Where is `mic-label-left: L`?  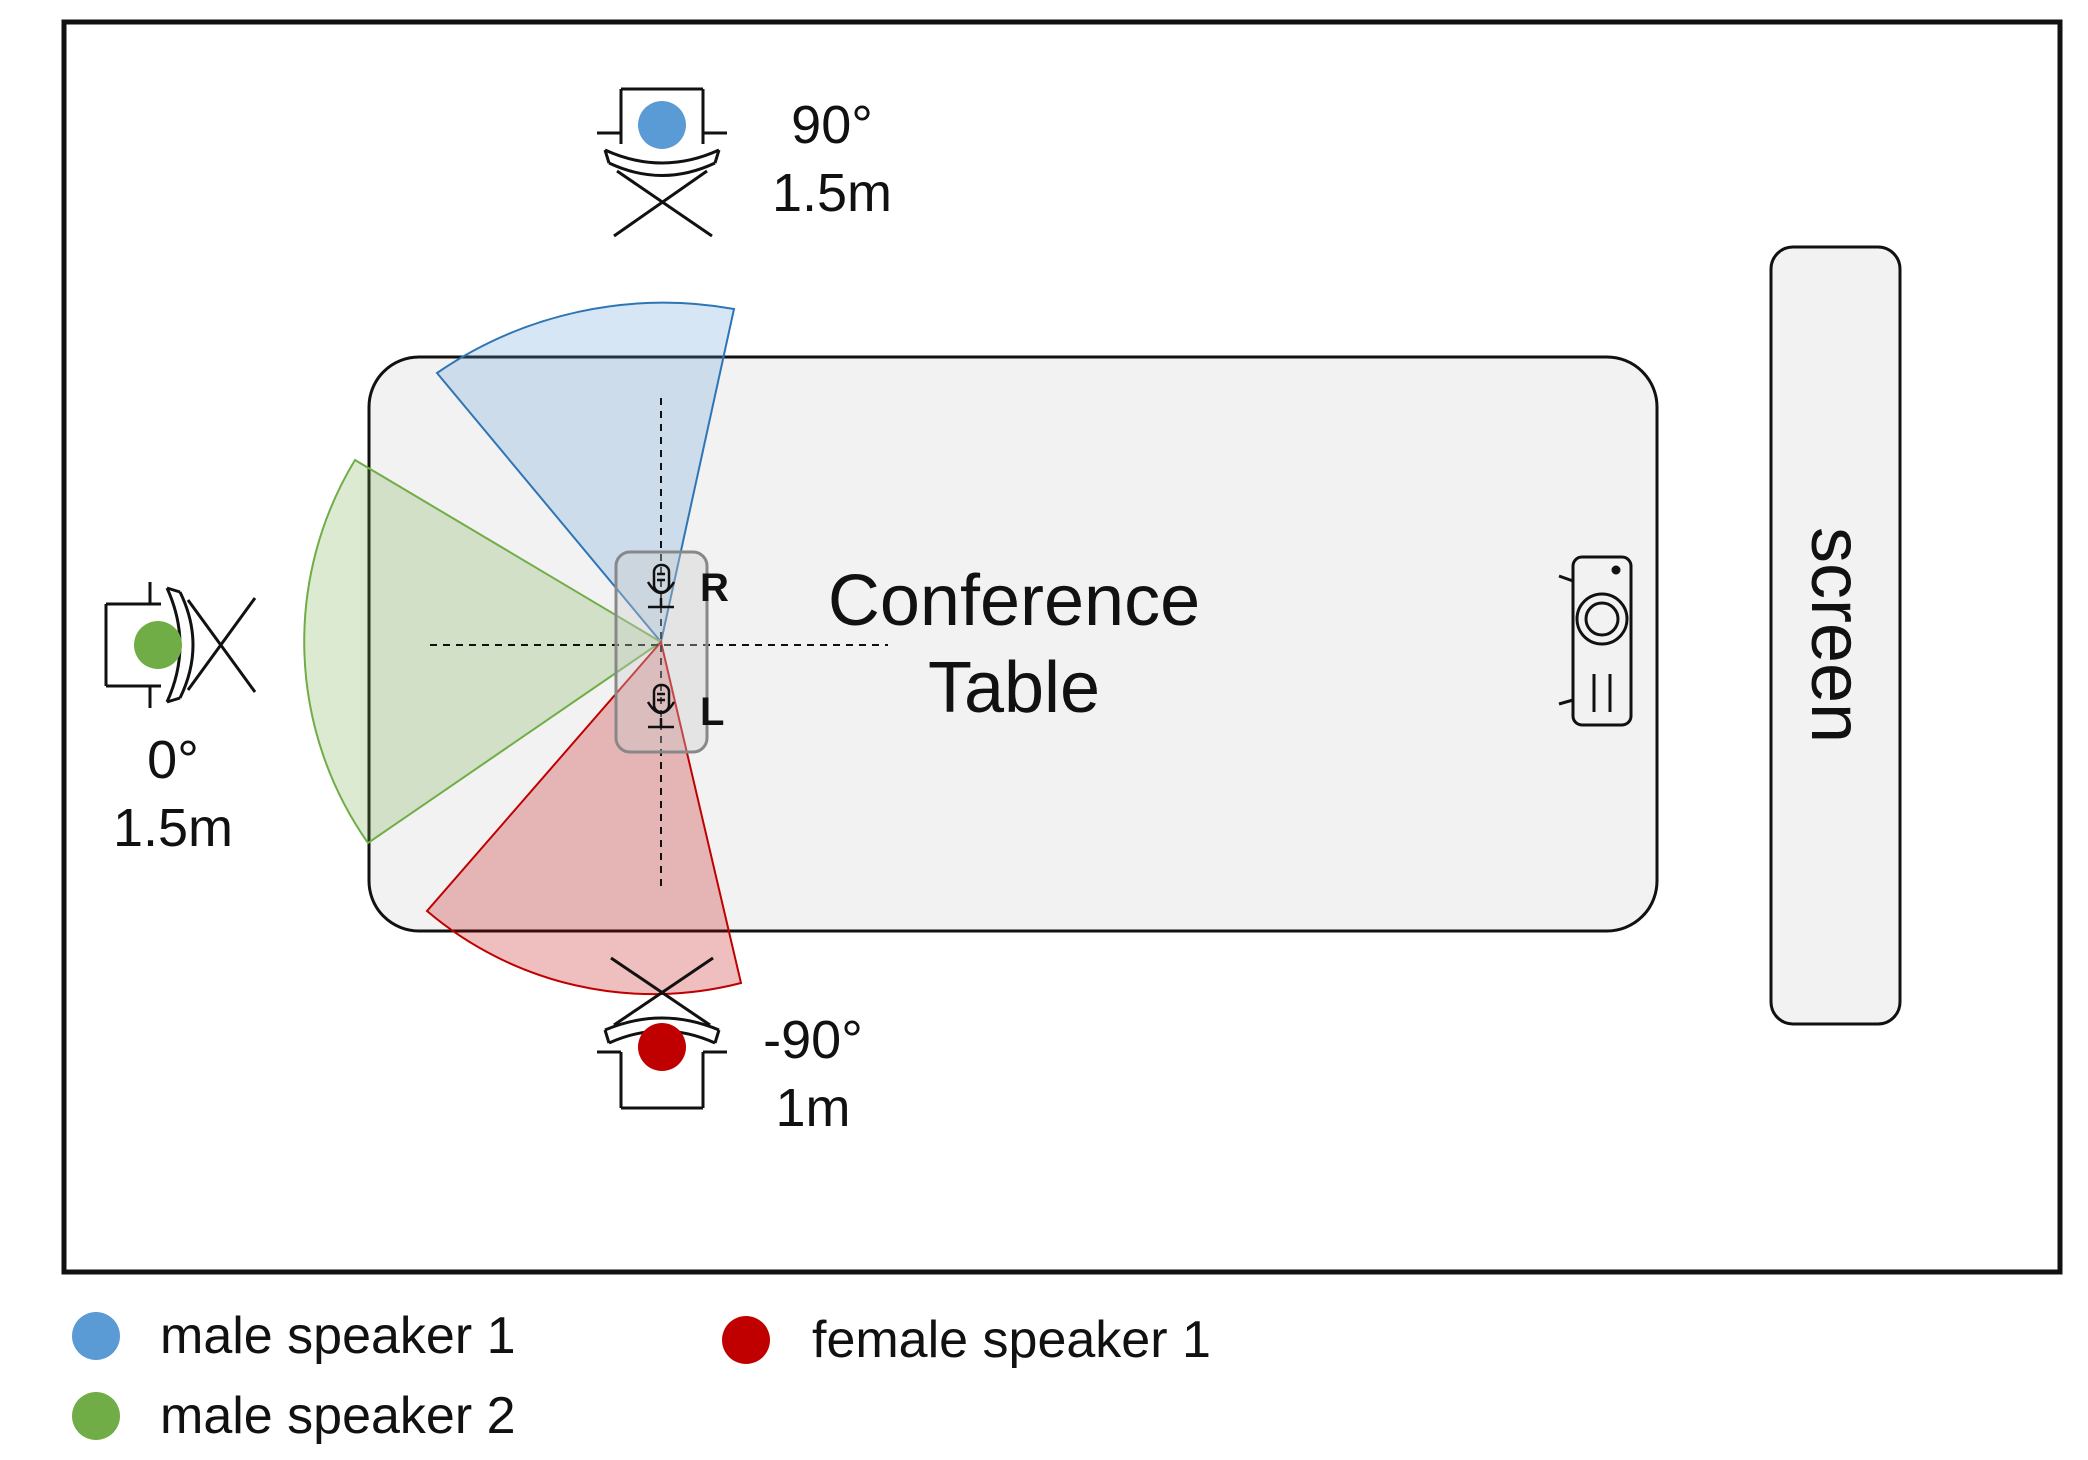
mic-label-left: L is located at coordinates (712, 712).